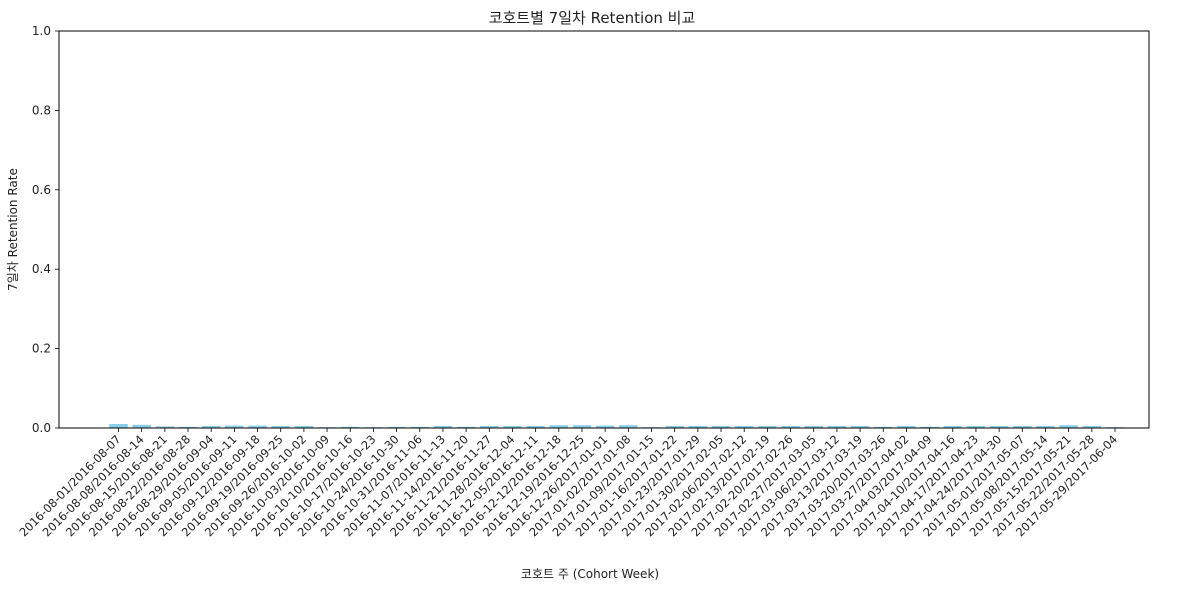 The image size is (1184, 590). I want to click on x-axis-label: 코호트 주 (Cohort Week), so click(590, 574).